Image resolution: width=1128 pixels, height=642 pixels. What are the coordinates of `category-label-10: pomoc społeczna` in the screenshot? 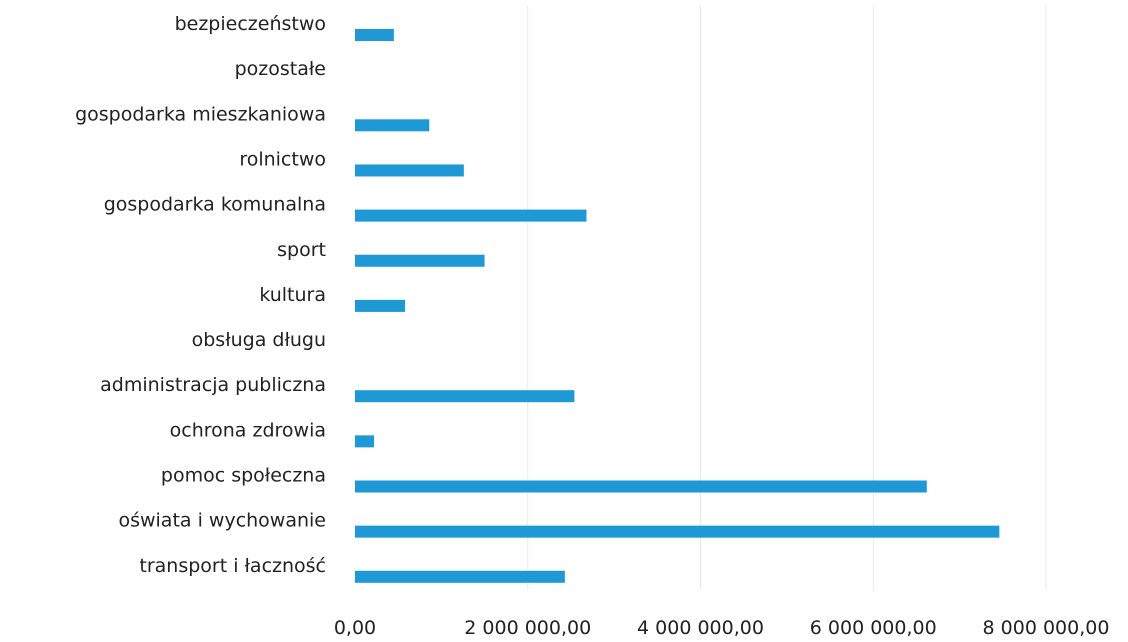 It's located at (243, 476).